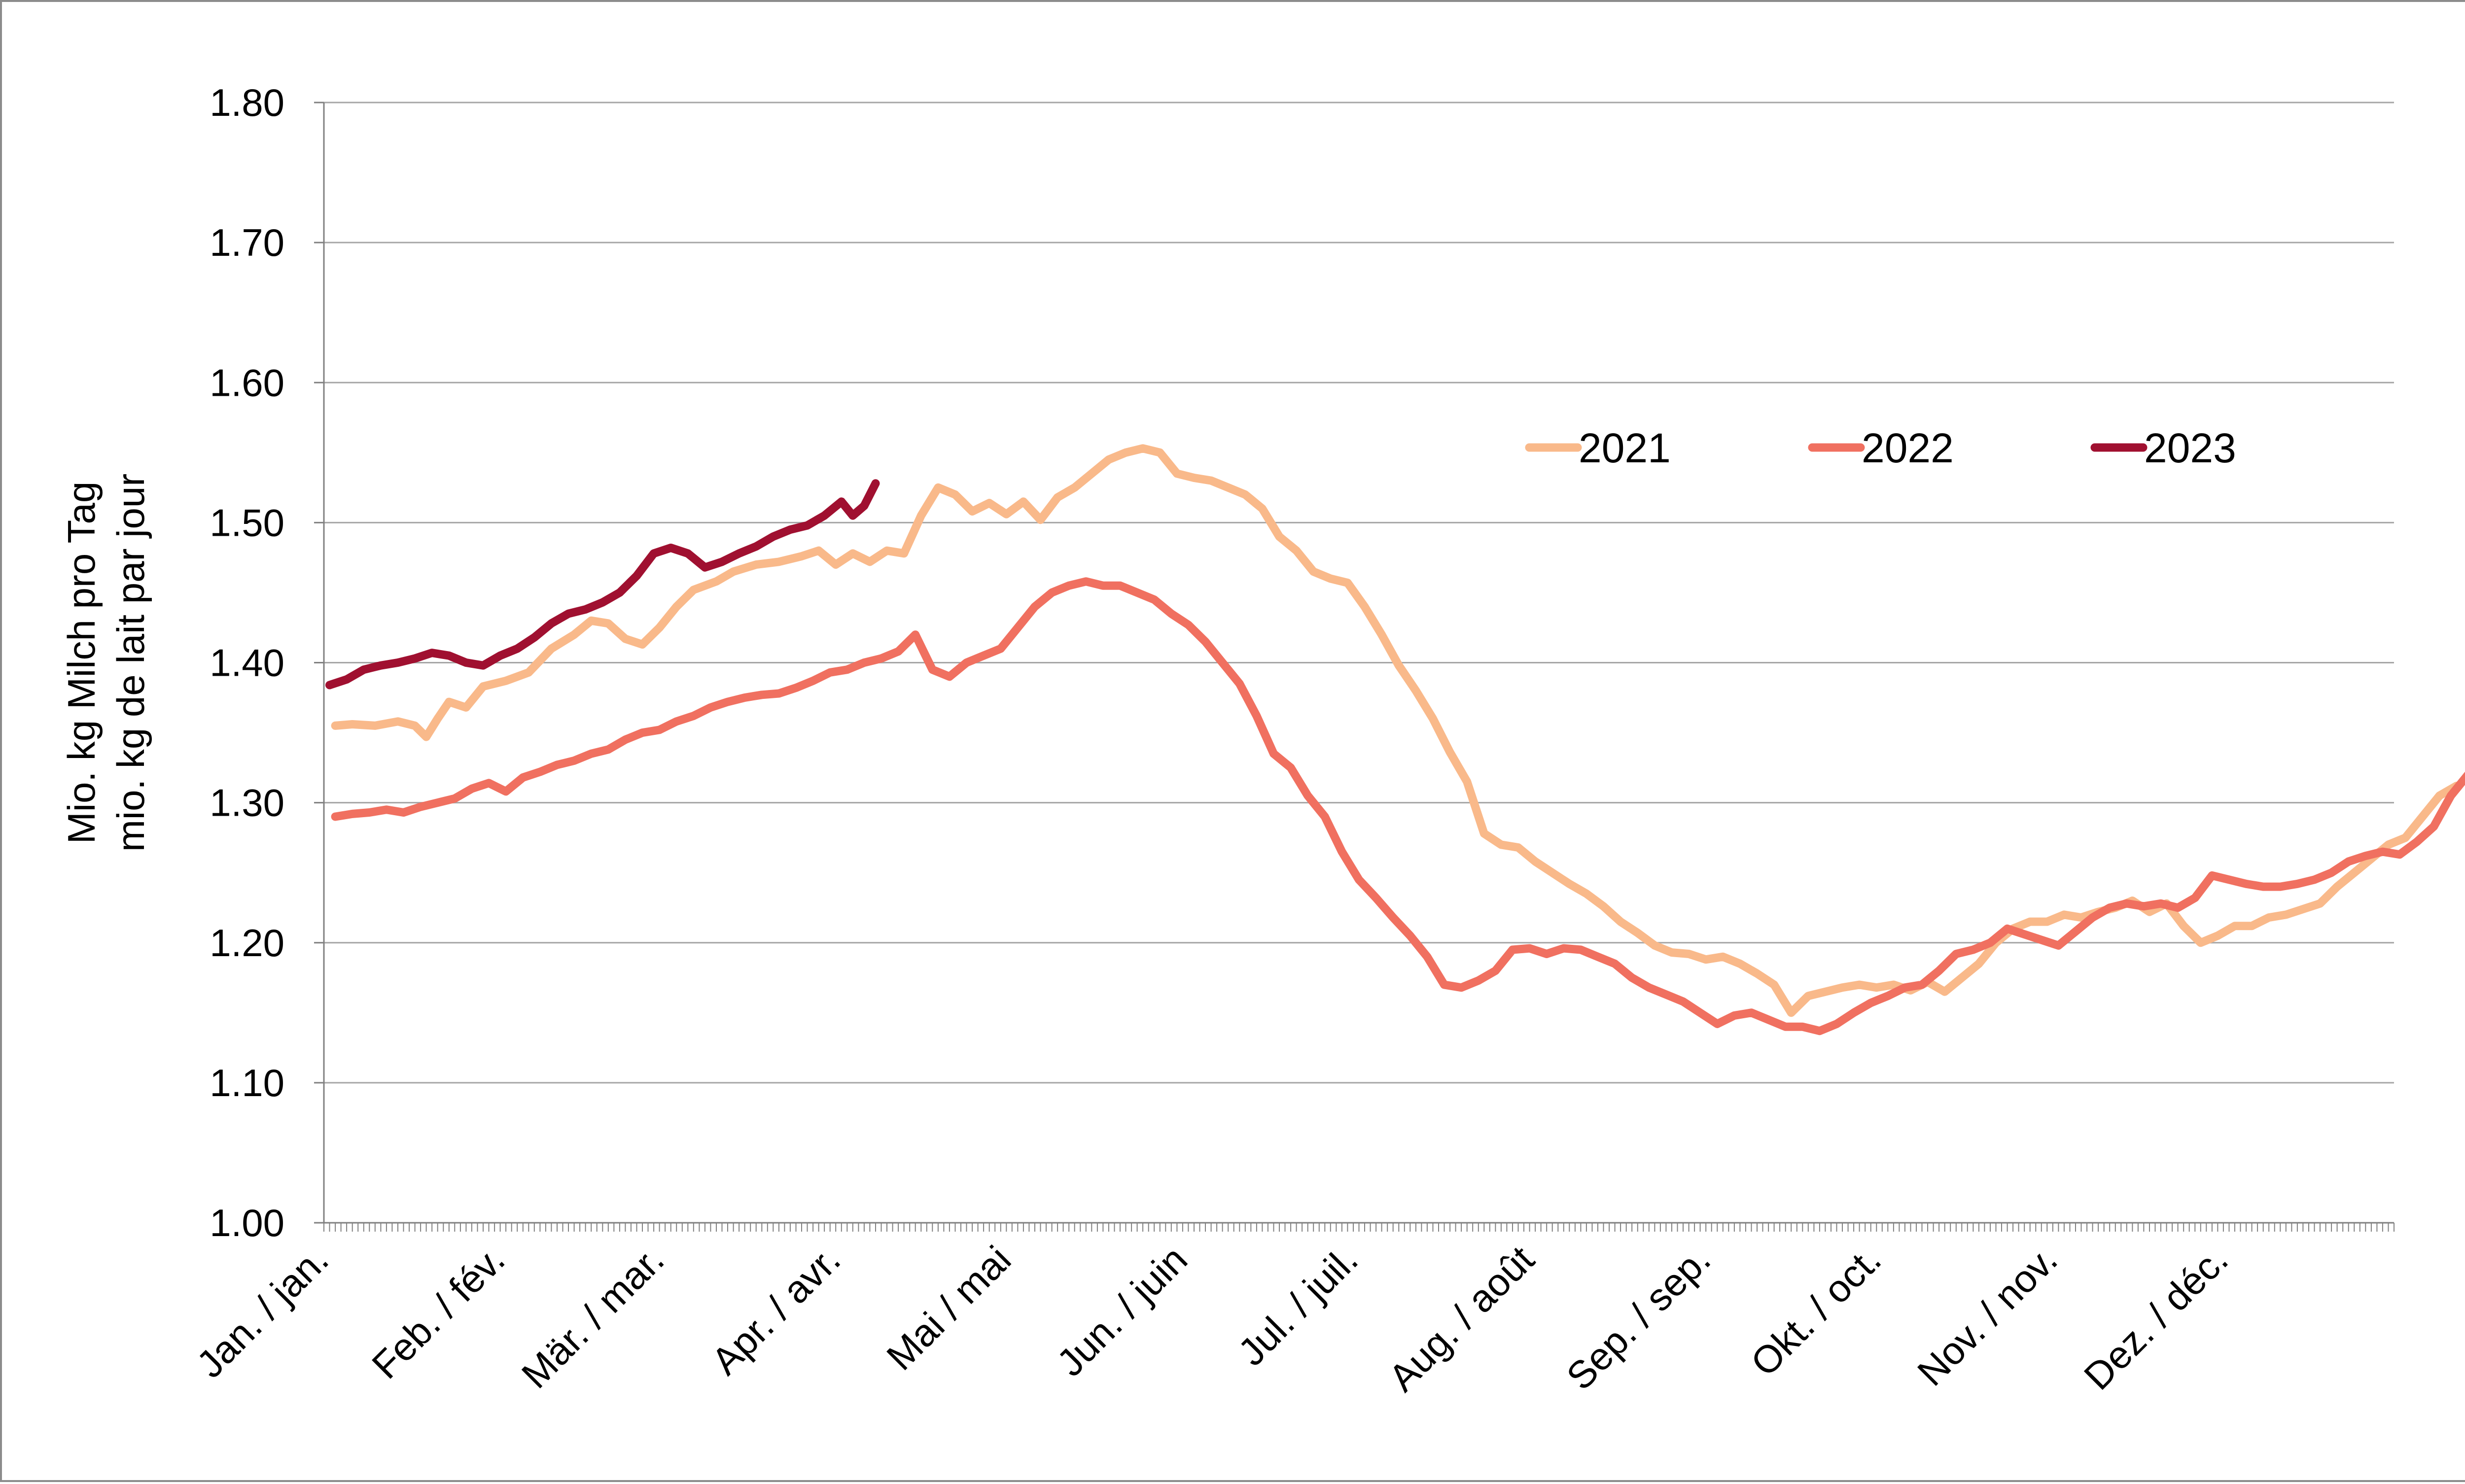 This screenshot has width=2465, height=1484. I want to click on x-day-ticks, so click(1359, 1227).